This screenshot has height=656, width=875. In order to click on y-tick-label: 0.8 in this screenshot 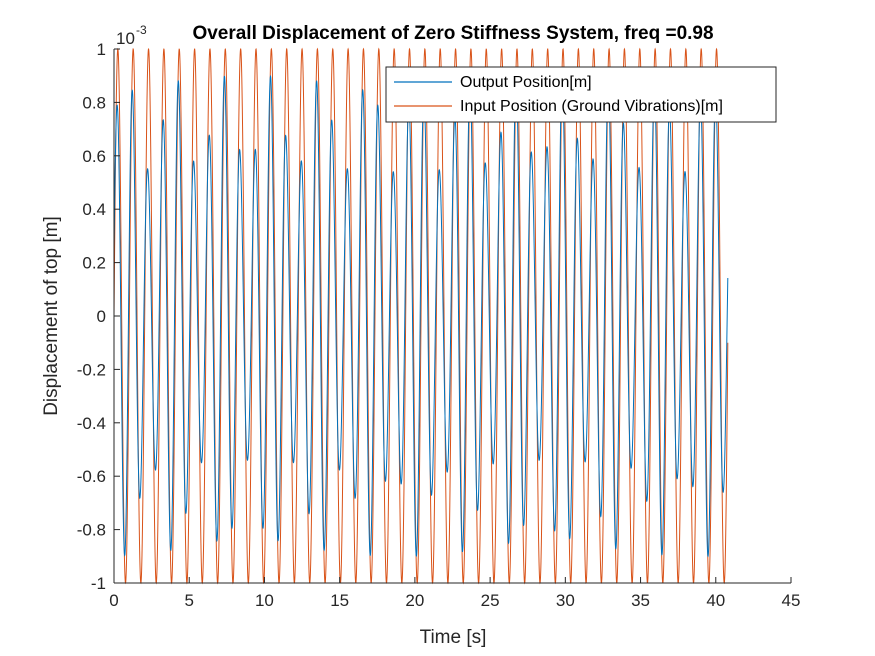, I will do `click(94, 102)`.